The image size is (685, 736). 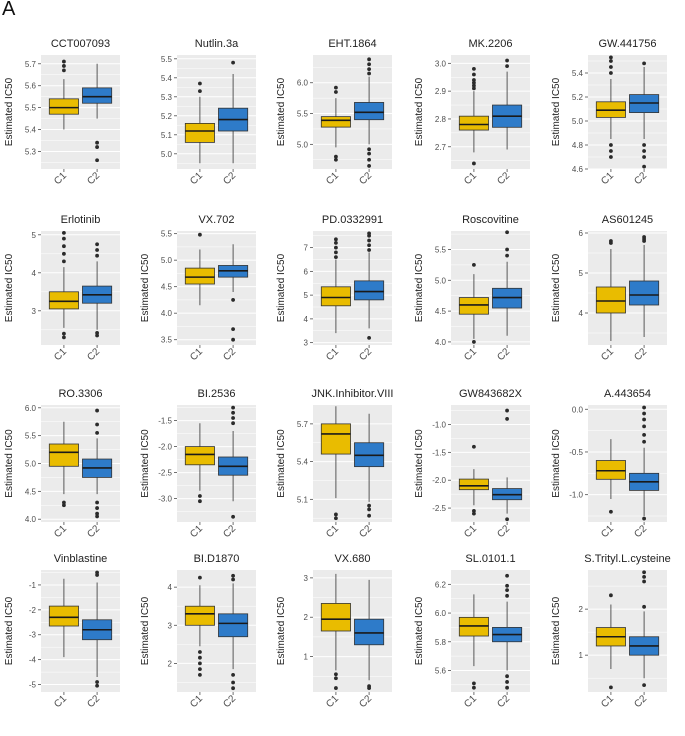 I want to click on y-tick-label: 1, so click(x=306, y=657).